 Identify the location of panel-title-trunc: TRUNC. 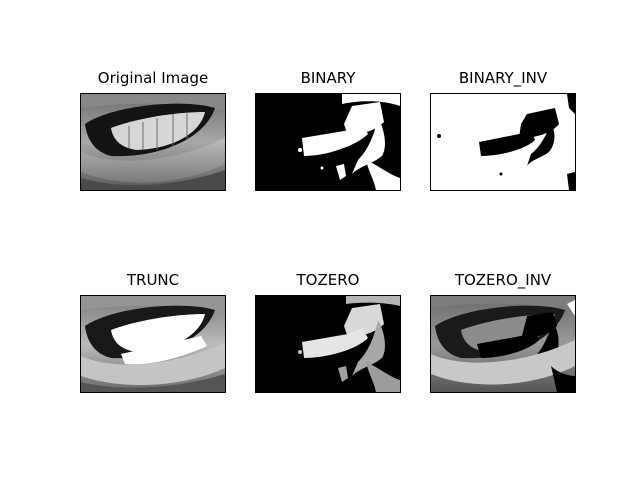
(153, 280).